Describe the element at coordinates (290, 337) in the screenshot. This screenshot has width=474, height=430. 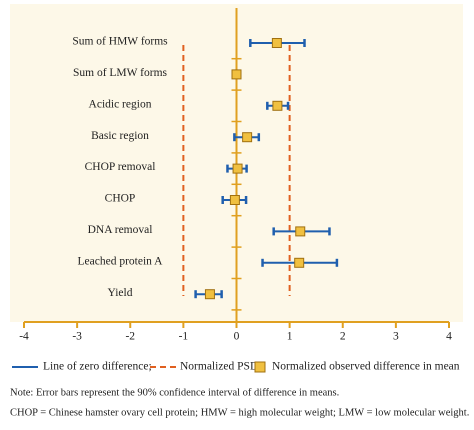
I see `x-tick-label: 1` at that location.